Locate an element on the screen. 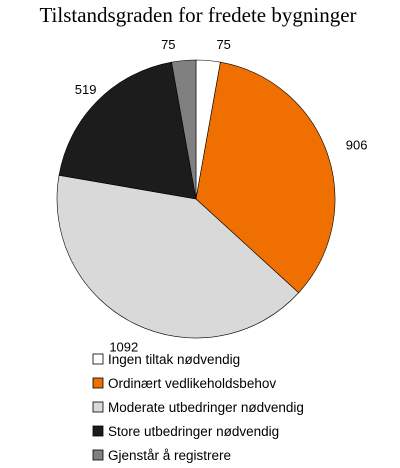 The width and height of the screenshot is (400, 468). slice-value-label-3: 1092 is located at coordinates (123, 346).